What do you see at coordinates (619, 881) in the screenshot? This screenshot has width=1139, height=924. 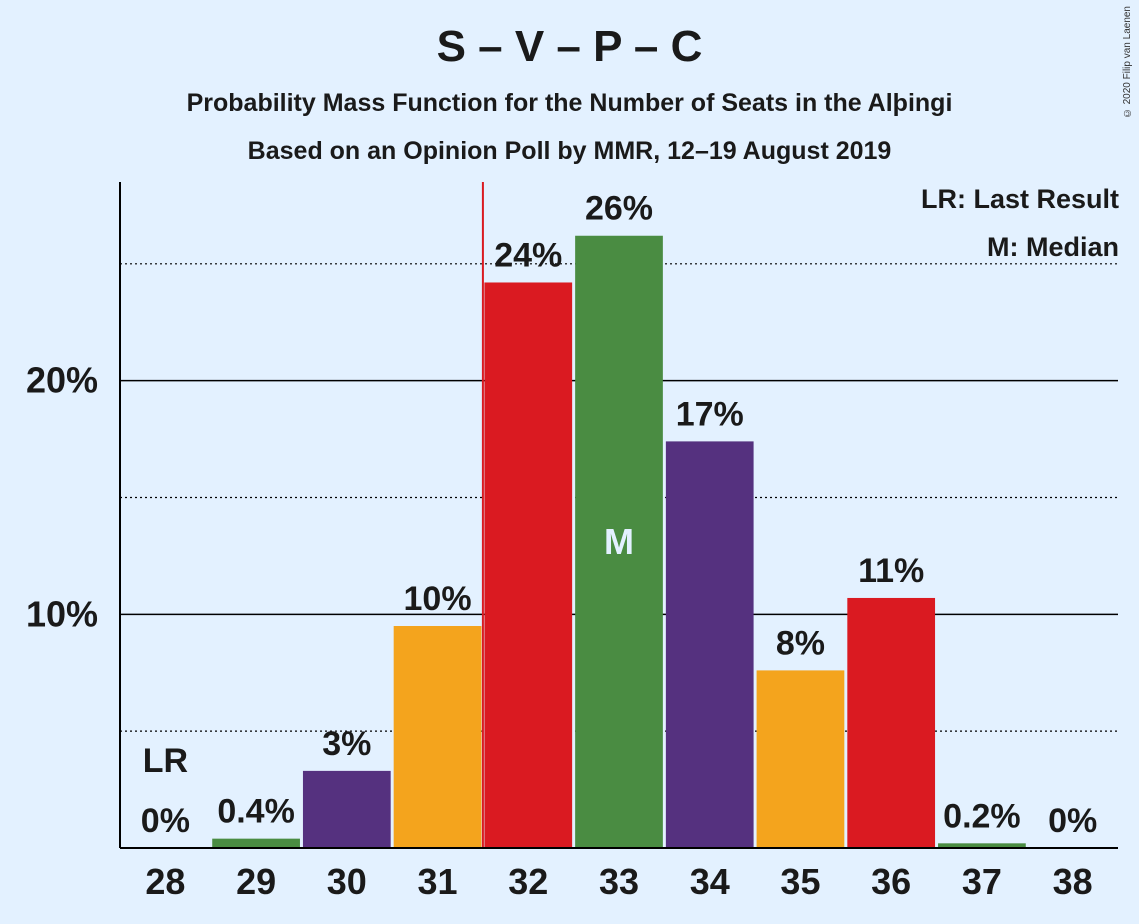 I see `x-tick-label: 33` at bounding box center [619, 881].